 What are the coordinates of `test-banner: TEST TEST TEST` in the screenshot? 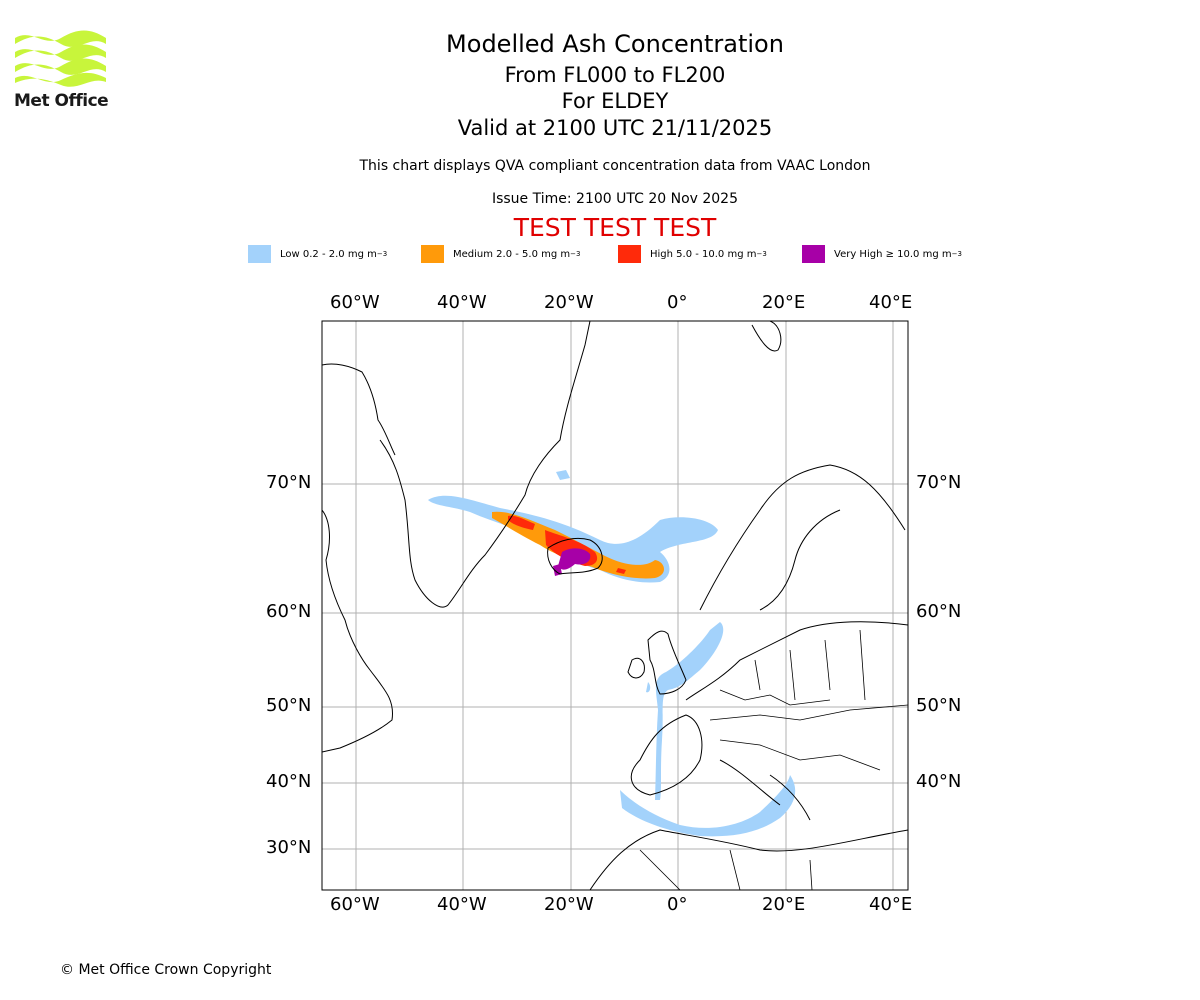 It's located at (615, 227).